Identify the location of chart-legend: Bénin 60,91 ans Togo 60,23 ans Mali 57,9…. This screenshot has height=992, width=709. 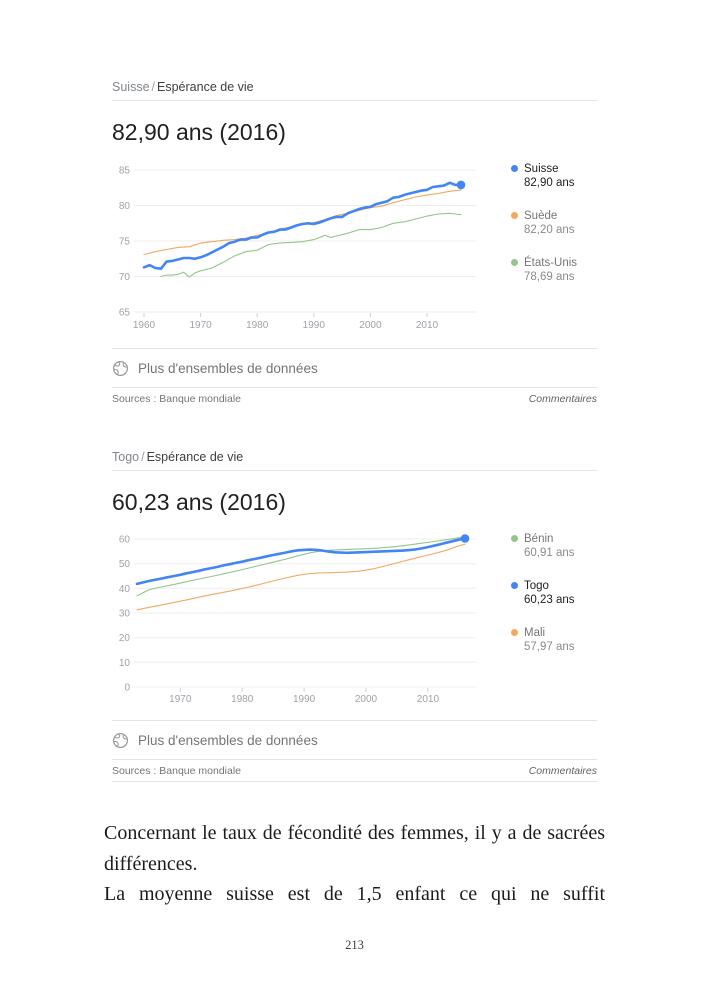
(545, 618).